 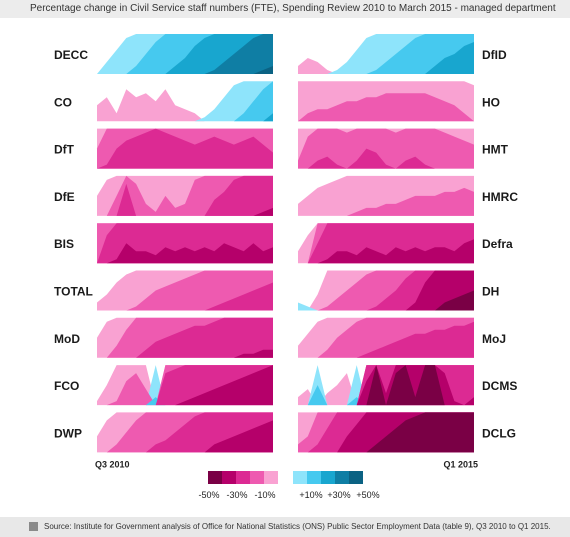 I want to click on panel-hmt: HMT, so click(x=403, y=148).